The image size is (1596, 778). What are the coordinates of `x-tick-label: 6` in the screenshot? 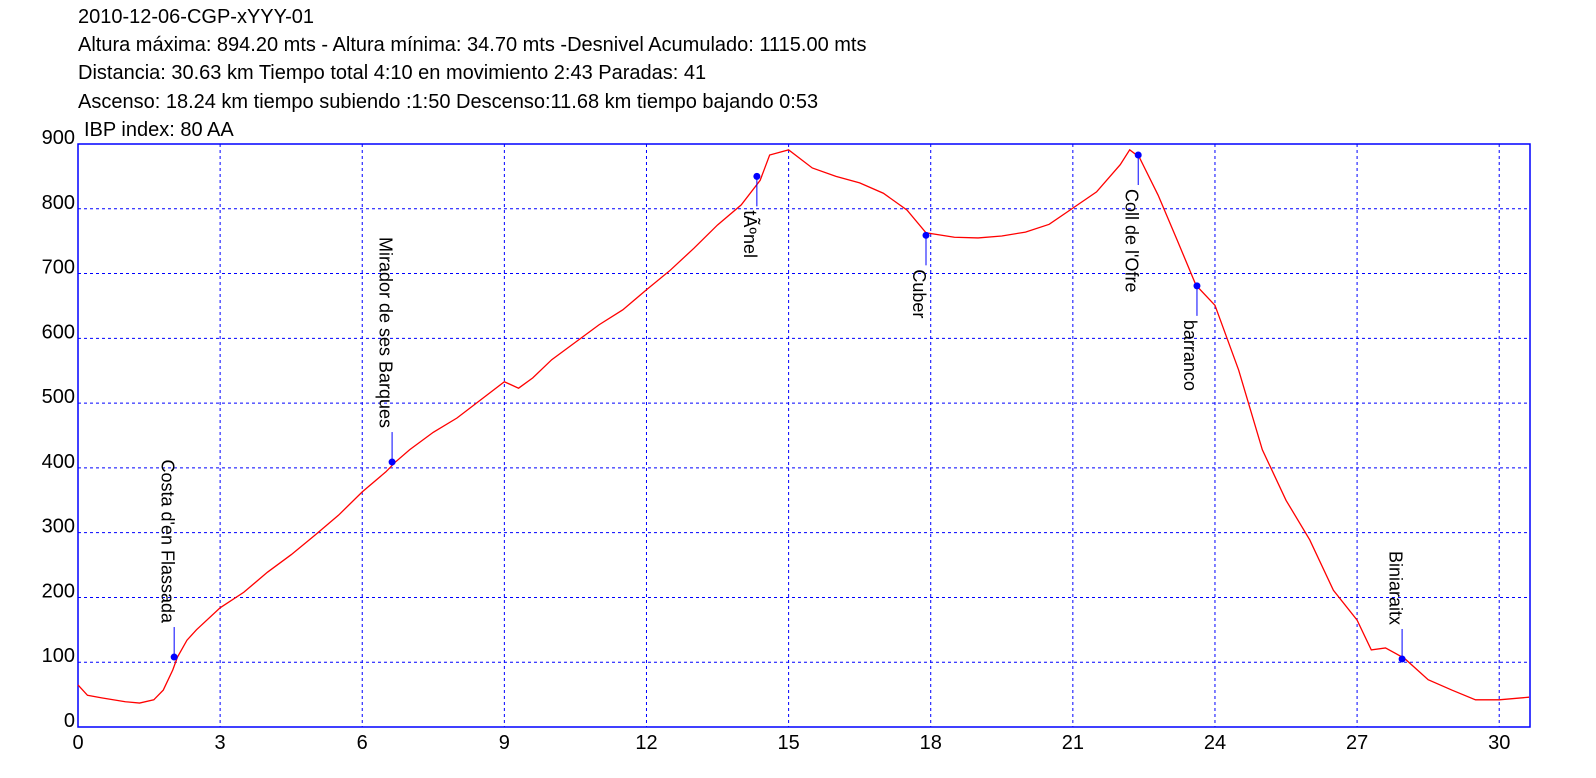 It's located at (362, 743).